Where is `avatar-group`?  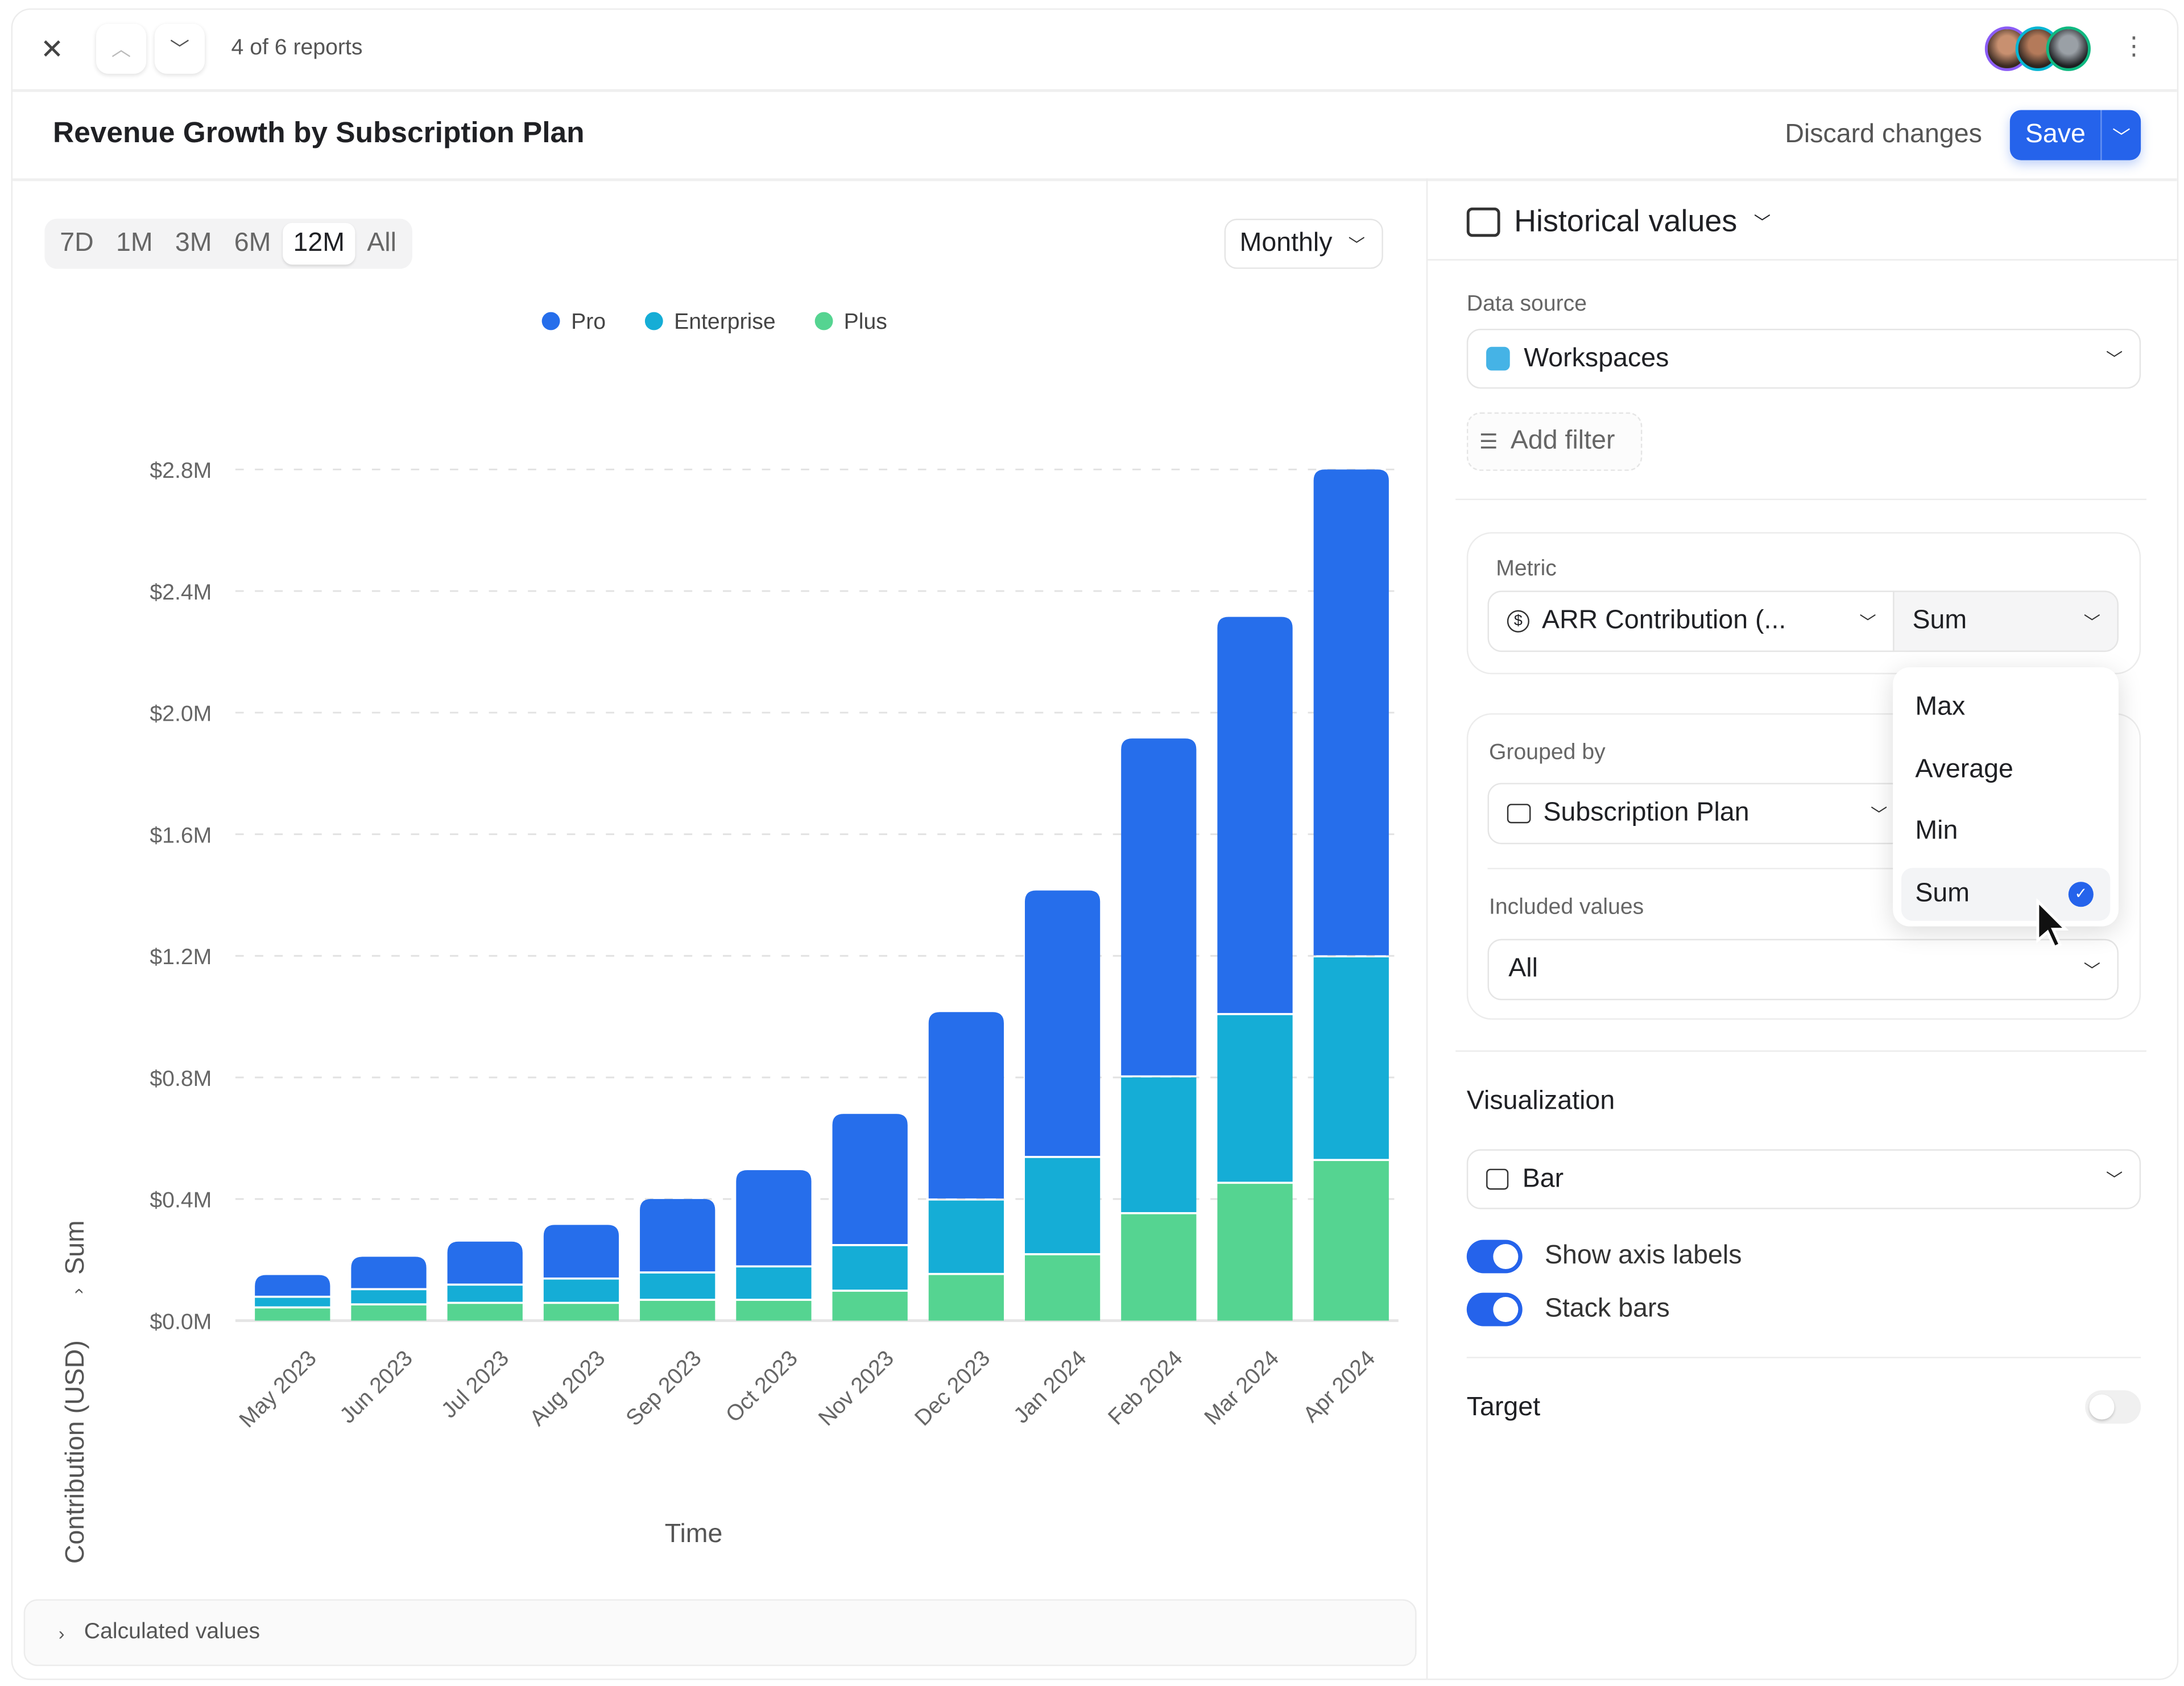
avatar-group is located at coordinates (2040, 48).